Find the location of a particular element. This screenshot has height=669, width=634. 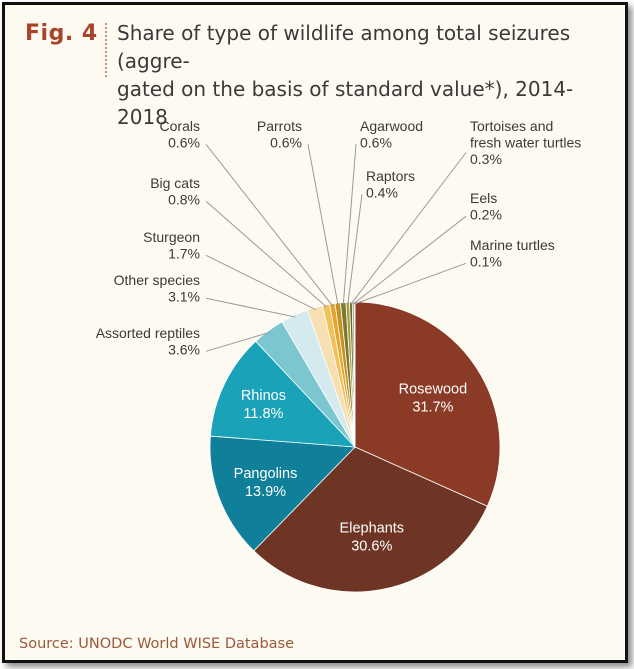

slice-label-parrots: Parrots 0.6% is located at coordinates (279, 134).